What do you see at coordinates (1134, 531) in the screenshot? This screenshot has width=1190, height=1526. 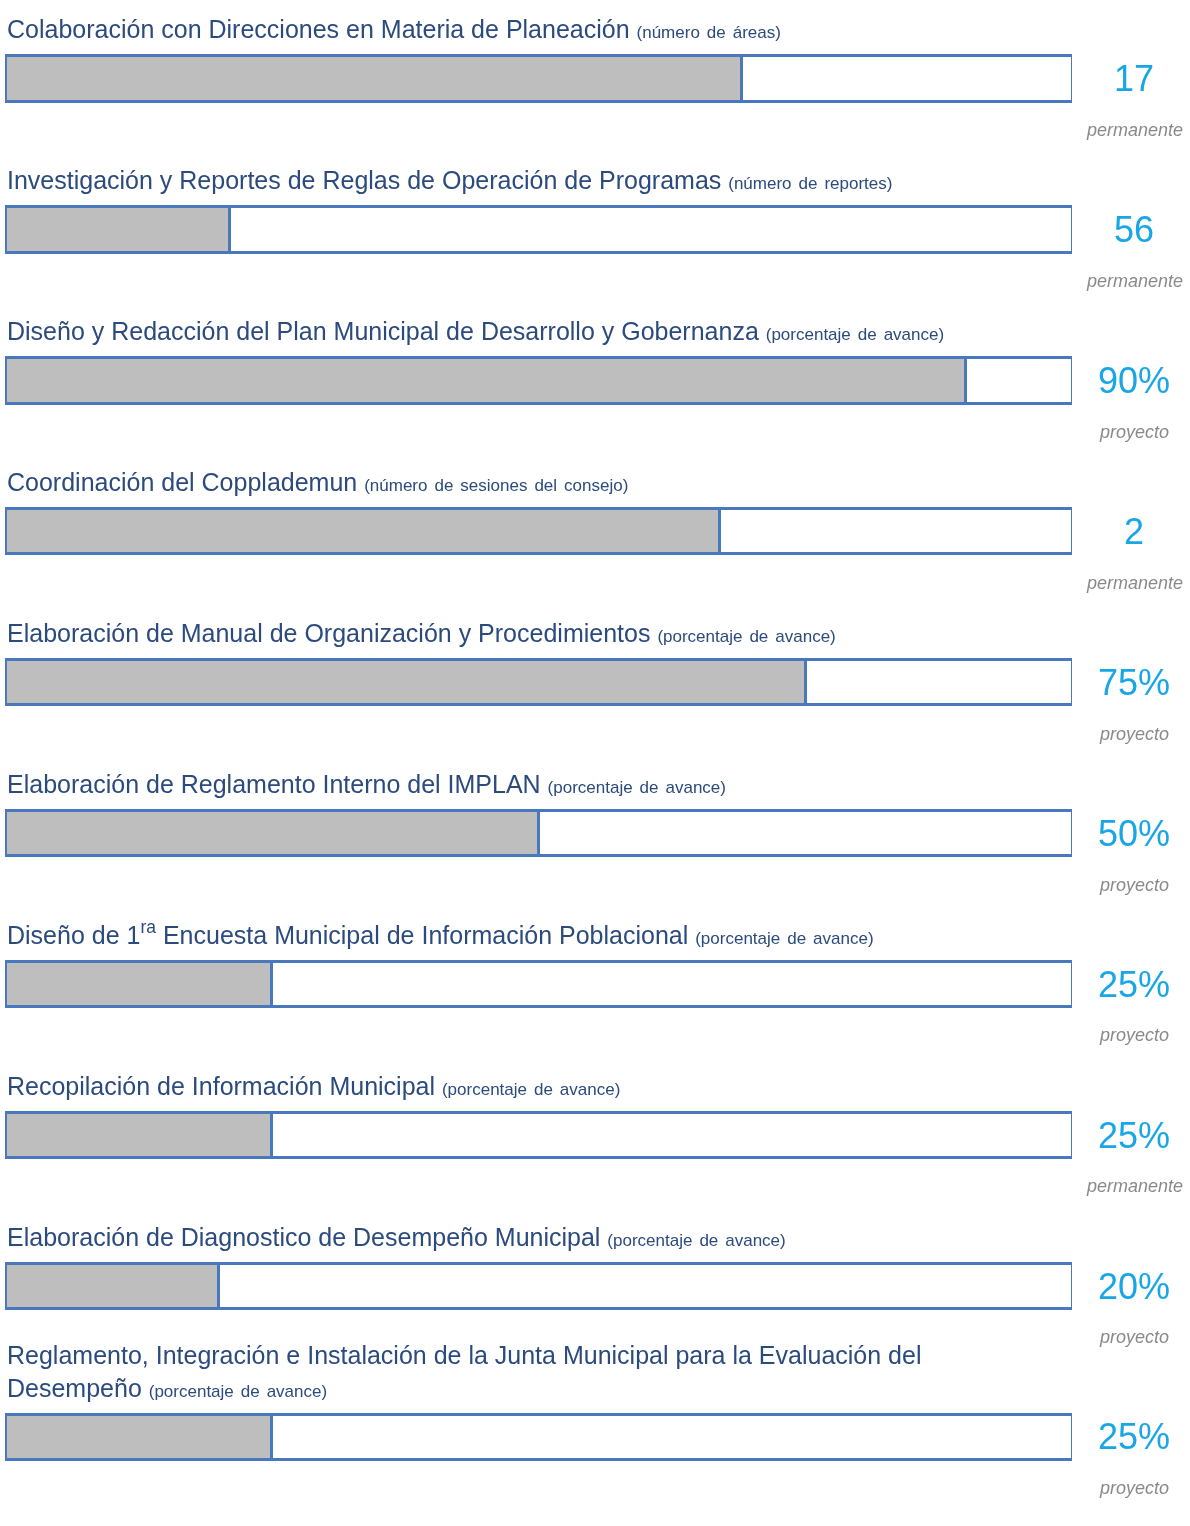 I see `text: 2` at bounding box center [1134, 531].